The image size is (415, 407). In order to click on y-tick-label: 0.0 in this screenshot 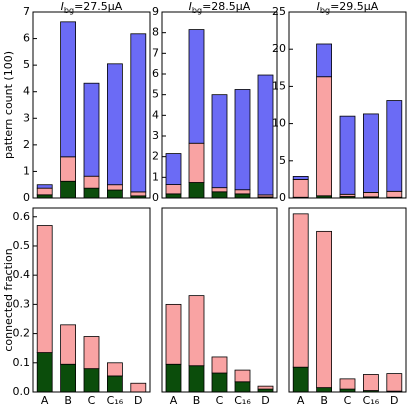, I will do `click(22, 391)`.